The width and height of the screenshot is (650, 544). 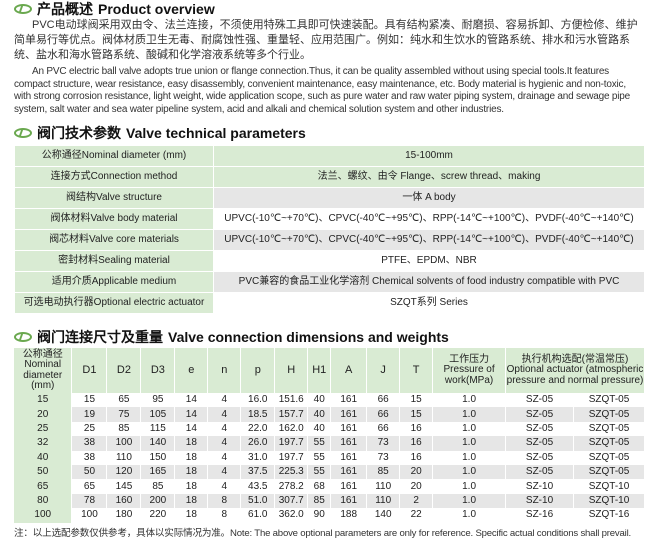 What do you see at coordinates (124, 370) in the screenshot?
I see `column-header: D2` at bounding box center [124, 370].